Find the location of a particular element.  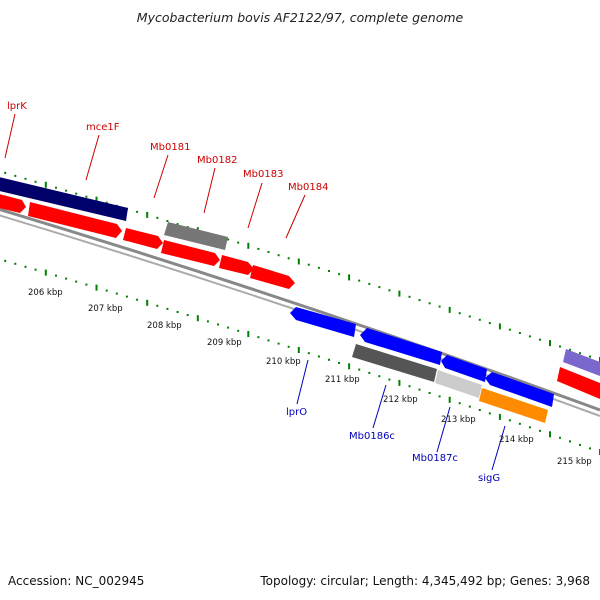

kbp-label: 211 kbp is located at coordinates (342, 380).